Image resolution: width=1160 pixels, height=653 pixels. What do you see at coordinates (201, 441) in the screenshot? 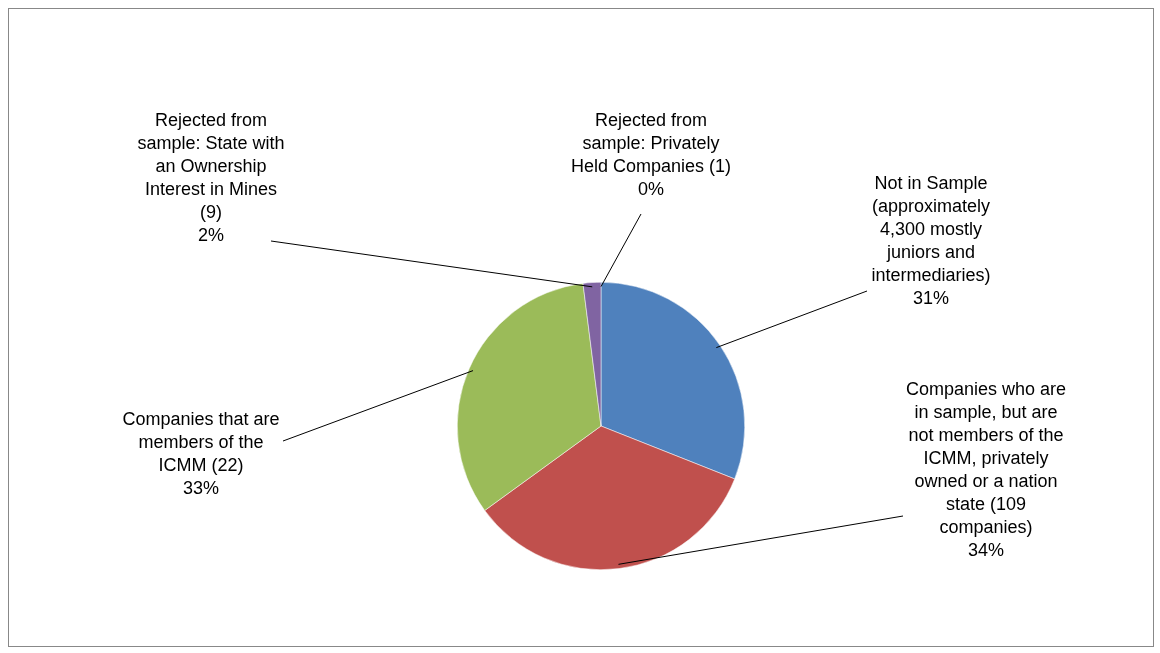
I see `slice-label: Companies that are members of the ICMM (22)` at bounding box center [201, 441].